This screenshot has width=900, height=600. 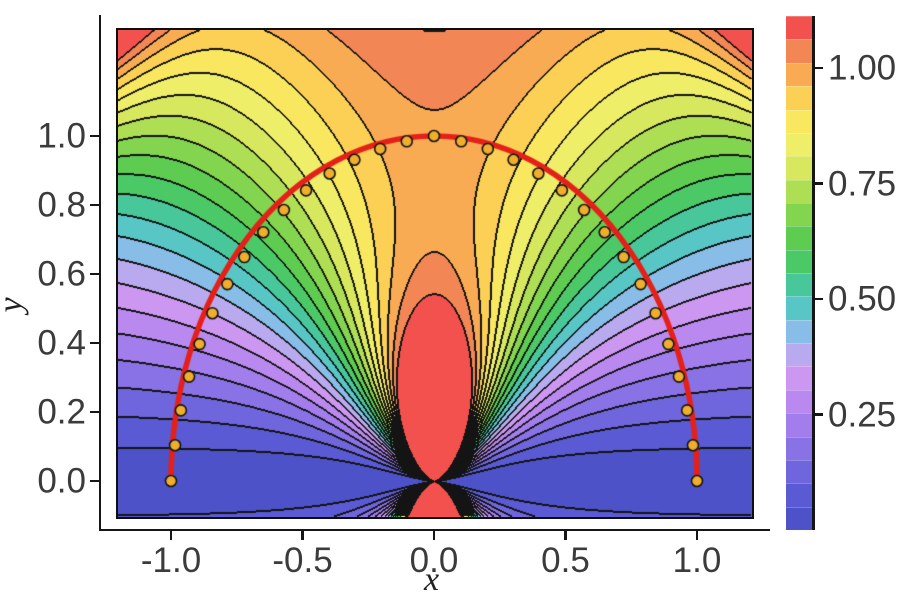 What do you see at coordinates (862, 183) in the screenshot?
I see `colorbar-tick-label: 0.75` at bounding box center [862, 183].